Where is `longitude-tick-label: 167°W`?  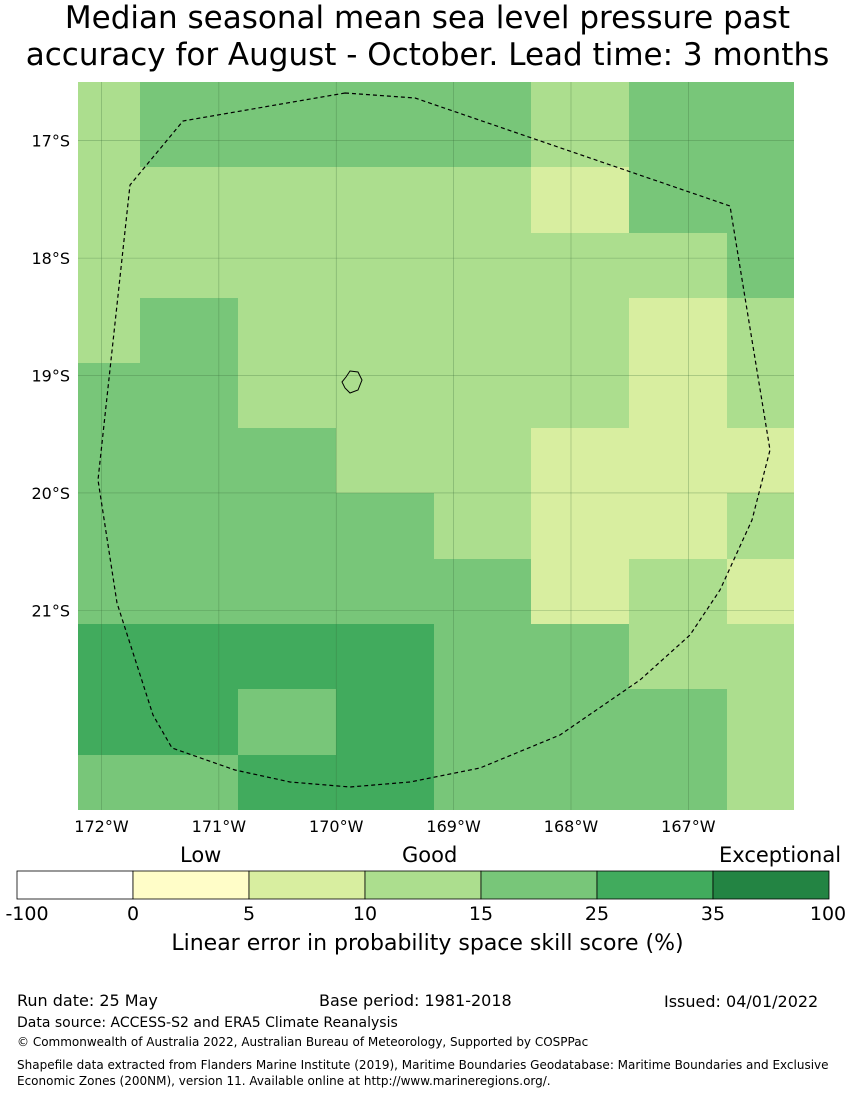 longitude-tick-label: 167°W is located at coordinates (688, 826).